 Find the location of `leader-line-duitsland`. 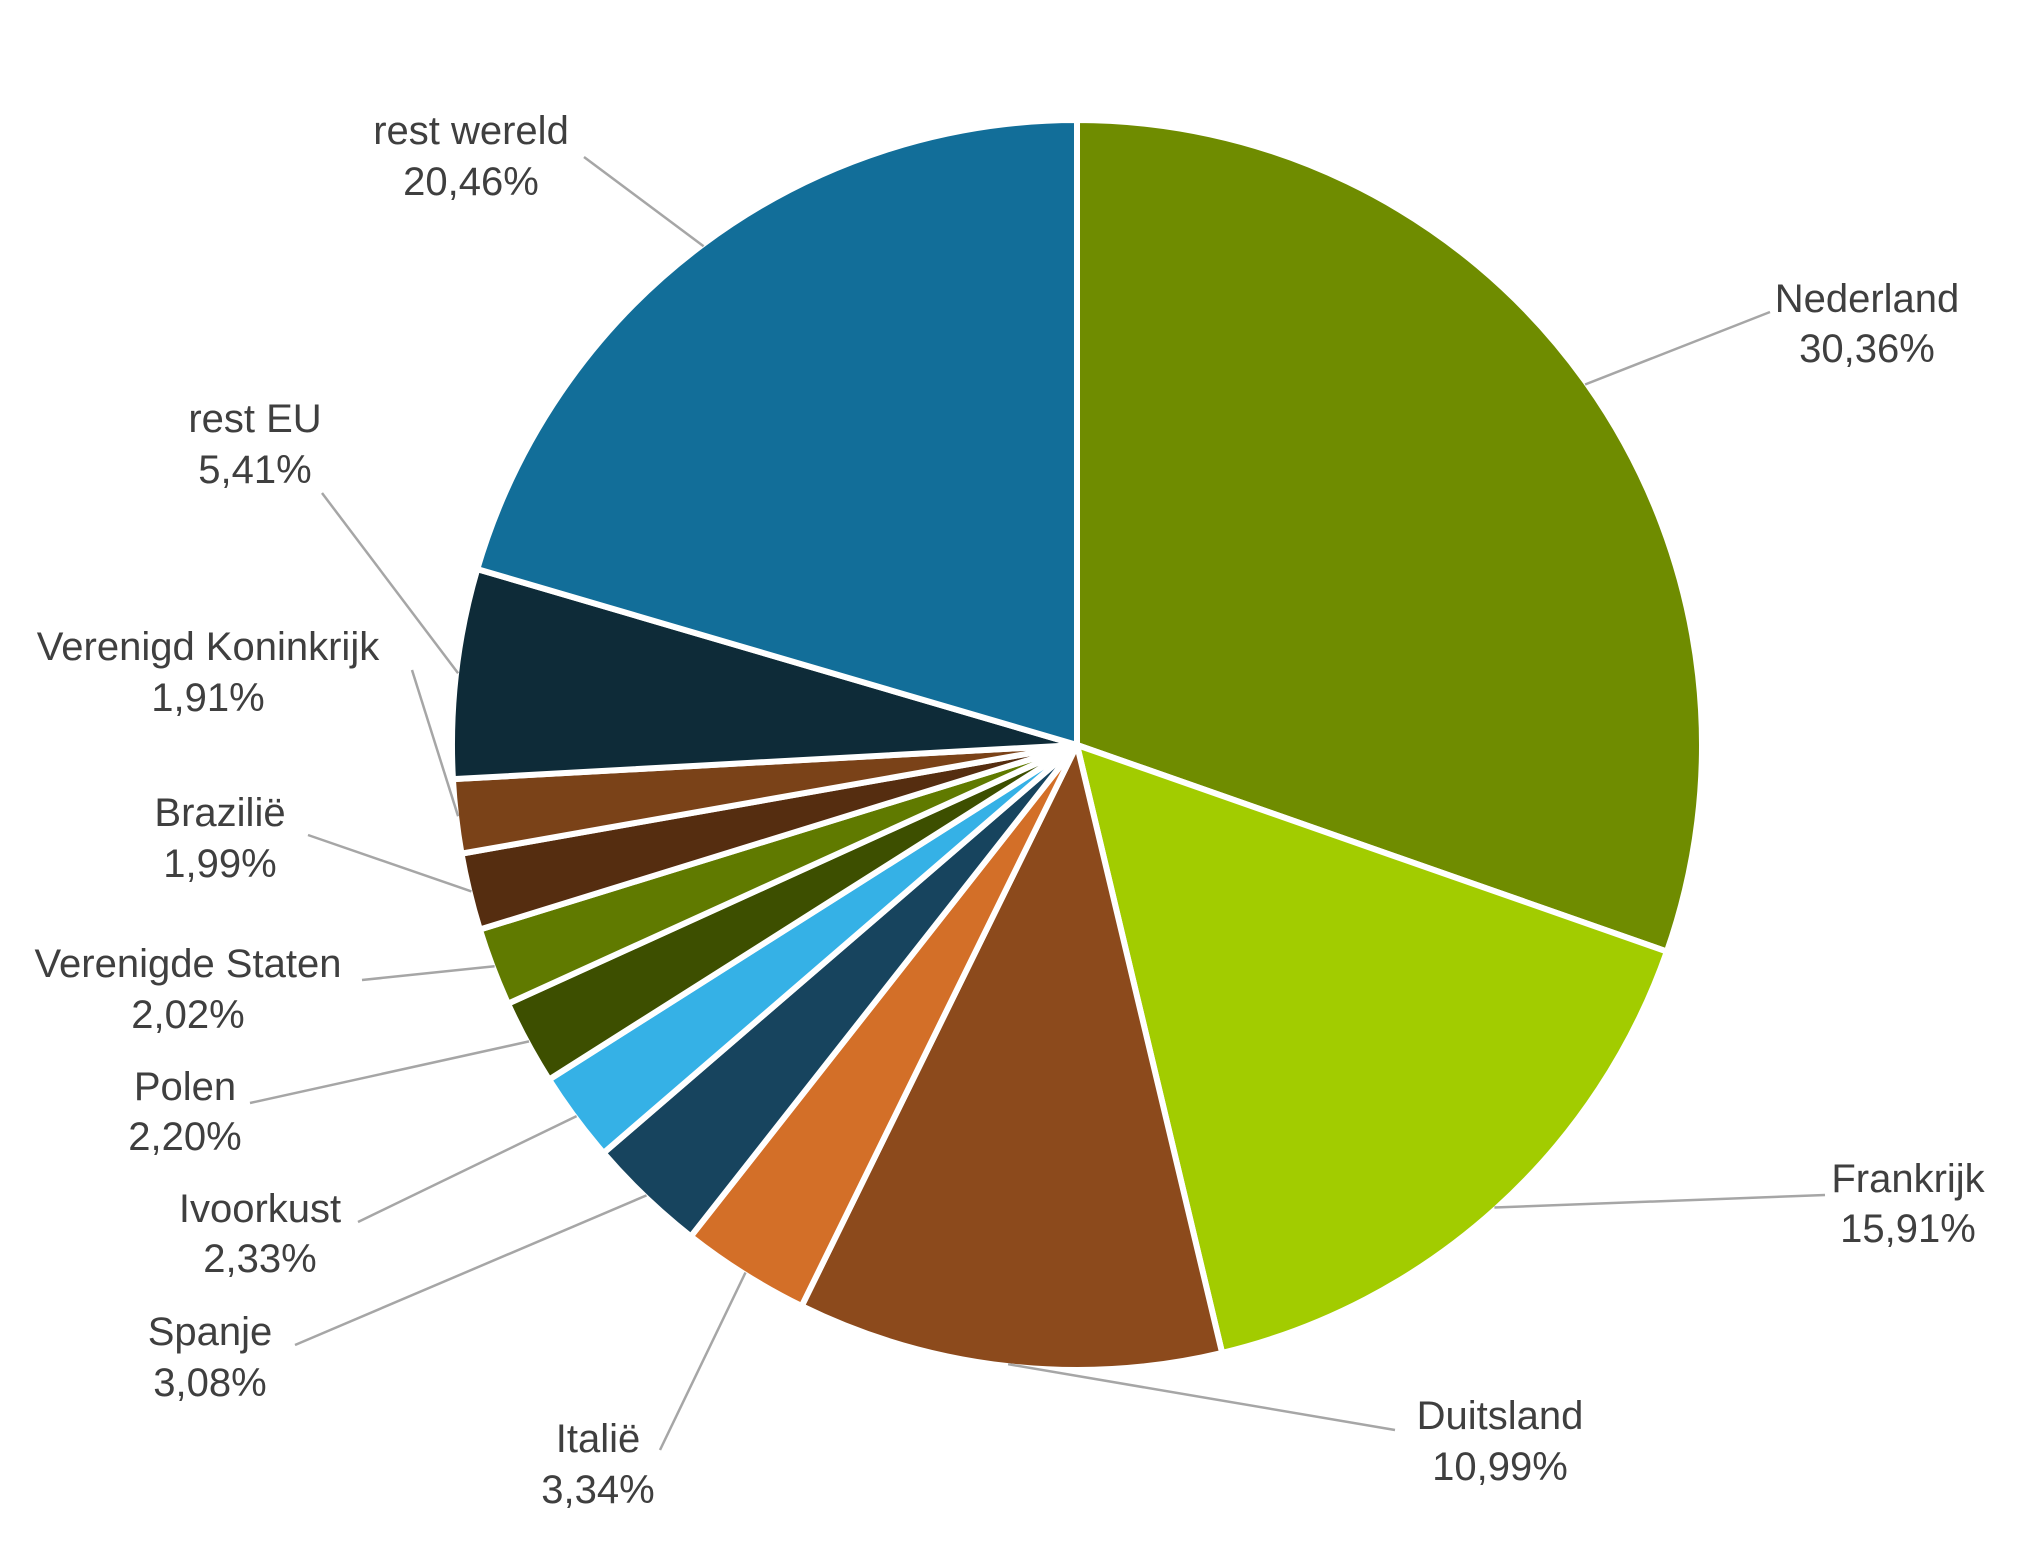

leader-line-duitsland is located at coordinates (1201, 1397).